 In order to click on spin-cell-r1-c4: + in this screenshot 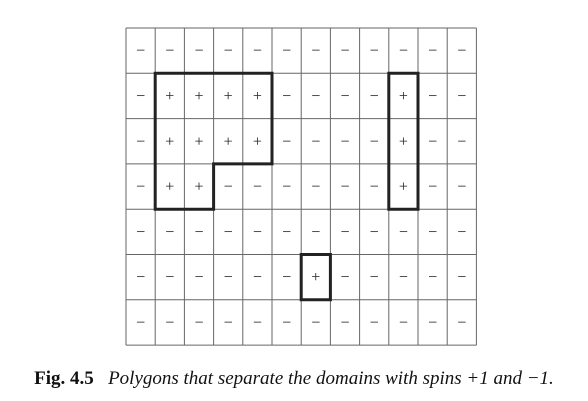, I will do `click(257, 96)`.